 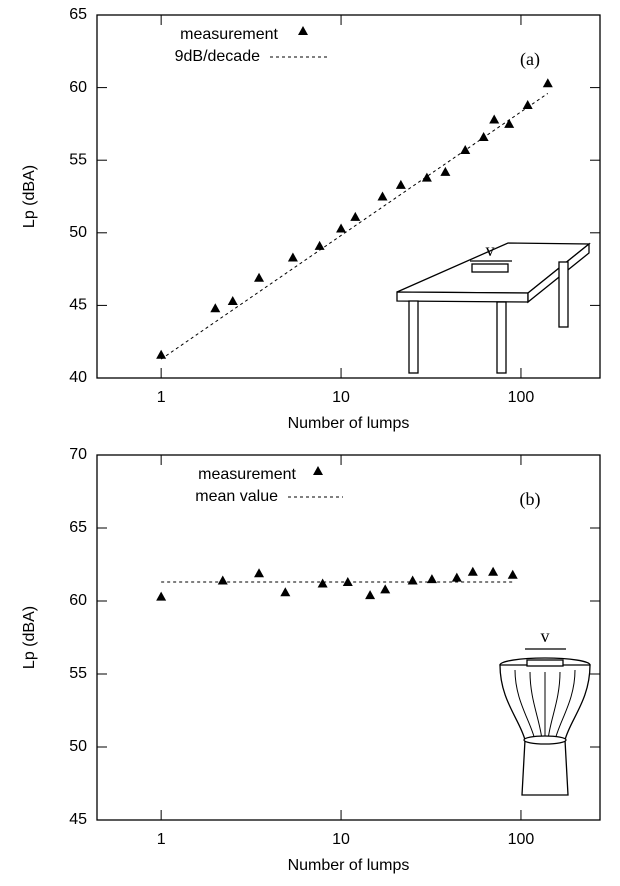 What do you see at coordinates (545, 711) in the screenshot?
I see `drum-inset: v` at bounding box center [545, 711].